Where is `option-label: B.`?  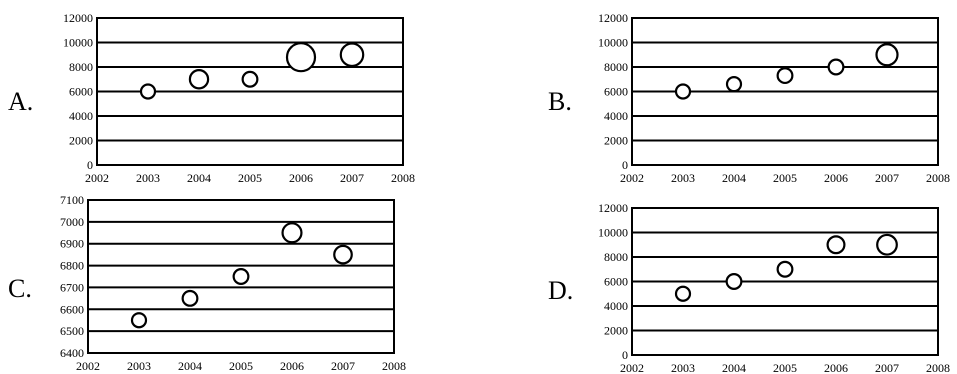 option-label: B. is located at coordinates (560, 101).